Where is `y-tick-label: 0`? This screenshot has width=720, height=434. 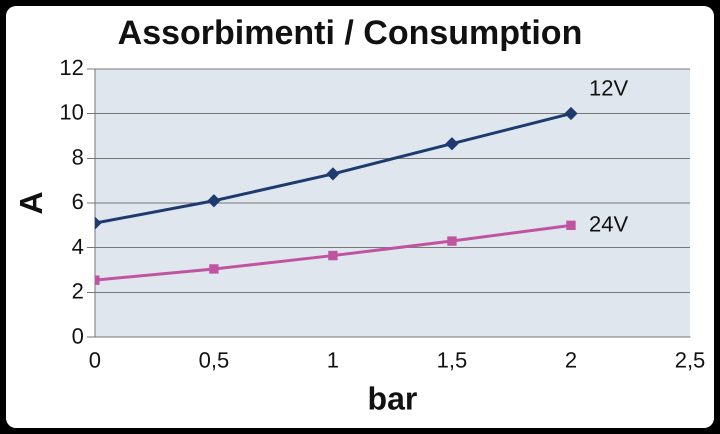 y-tick-label: 0 is located at coordinates (78, 335).